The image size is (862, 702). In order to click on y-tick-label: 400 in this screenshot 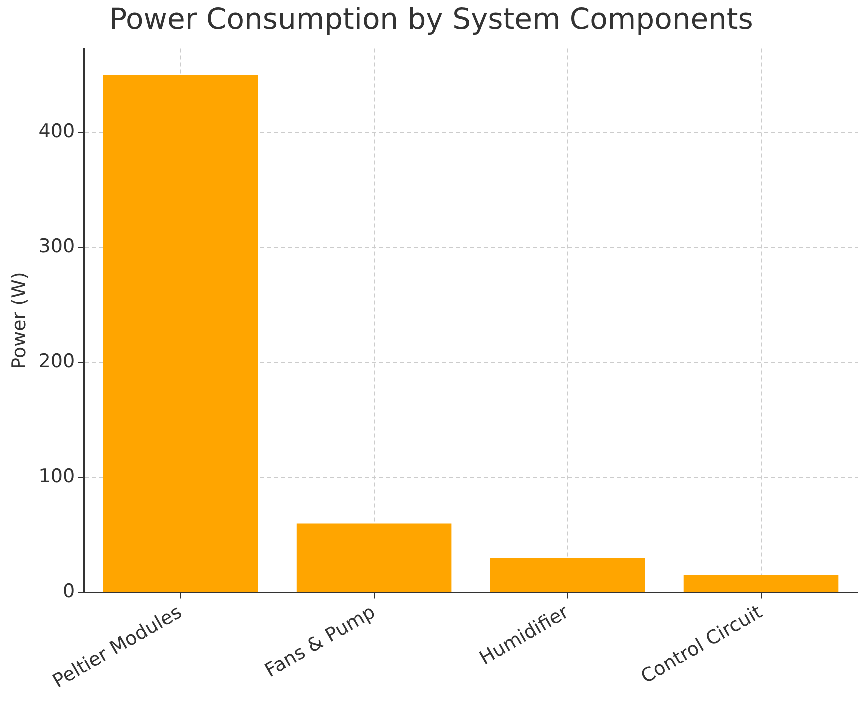, I will do `click(57, 131)`.